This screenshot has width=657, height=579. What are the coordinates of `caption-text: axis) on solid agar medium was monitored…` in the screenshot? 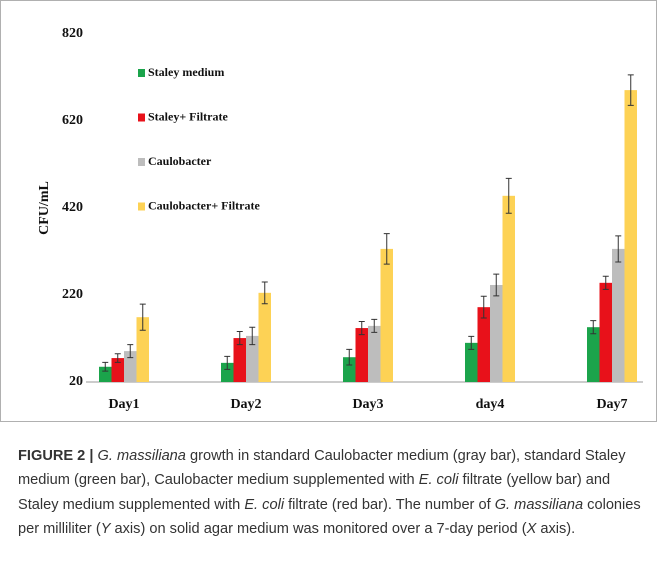 It's located at (318, 528).